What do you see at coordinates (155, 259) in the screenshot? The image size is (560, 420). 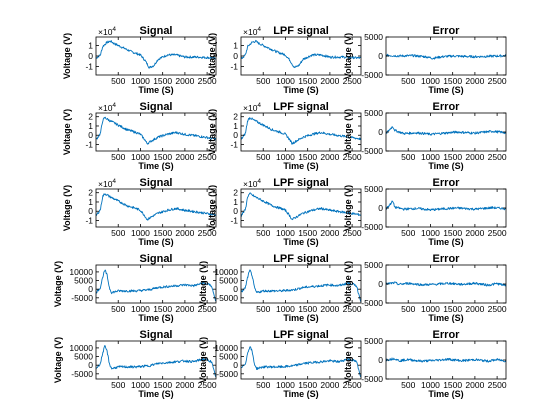 I see `subplot-title: Signal` at bounding box center [155, 259].